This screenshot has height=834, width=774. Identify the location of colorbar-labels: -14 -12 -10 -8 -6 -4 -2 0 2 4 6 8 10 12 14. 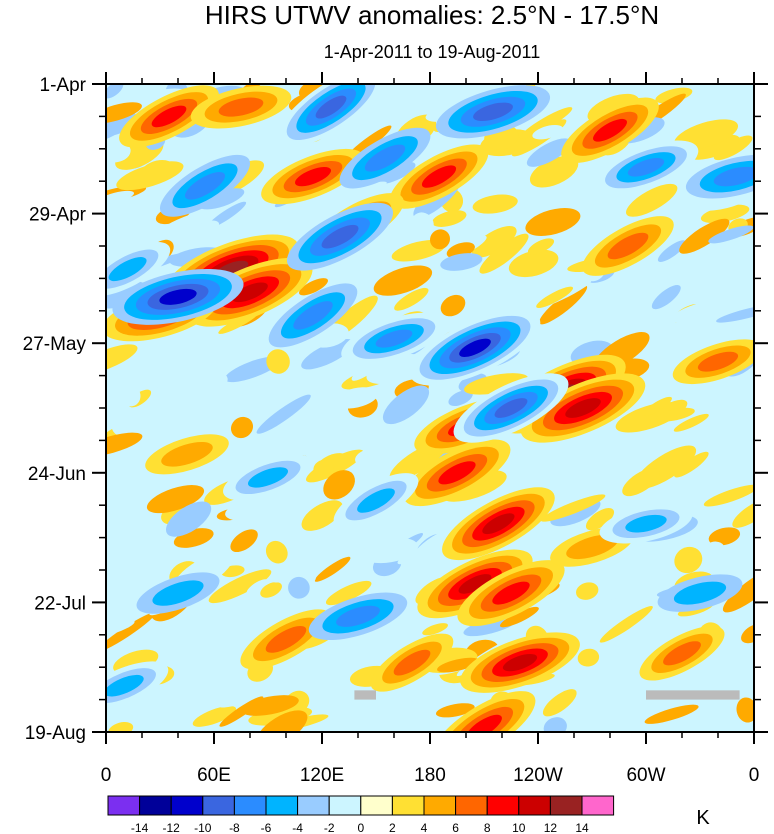
(360, 827).